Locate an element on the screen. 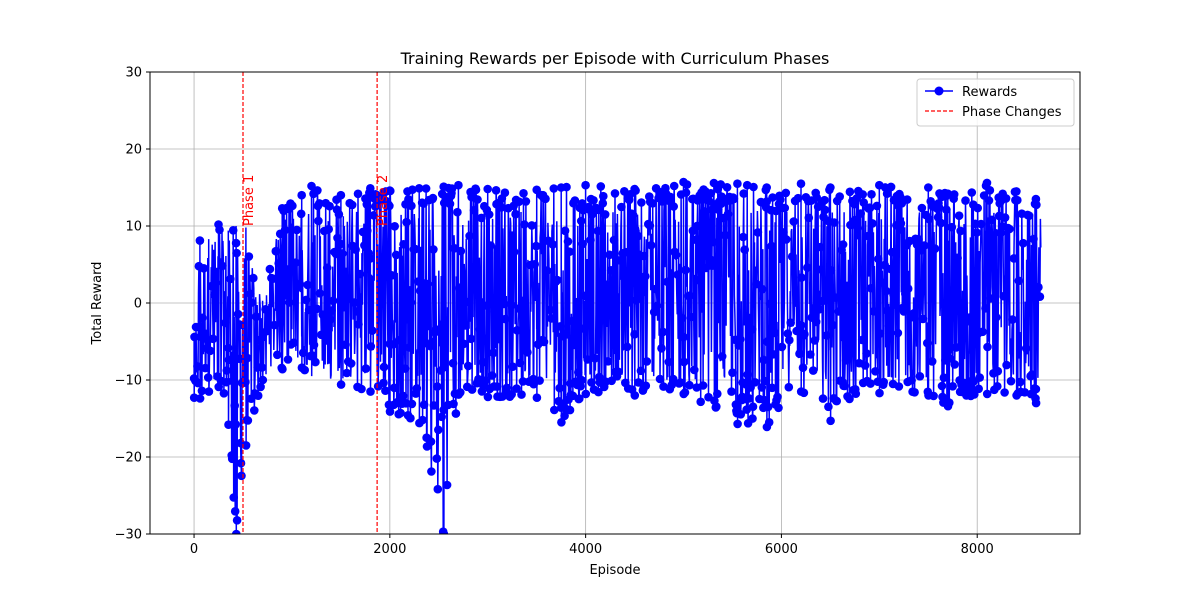 Image resolution: width=1200 pixels, height=600 pixels. phase-lines: Phase 1 Phase 2 is located at coordinates (316, 303).